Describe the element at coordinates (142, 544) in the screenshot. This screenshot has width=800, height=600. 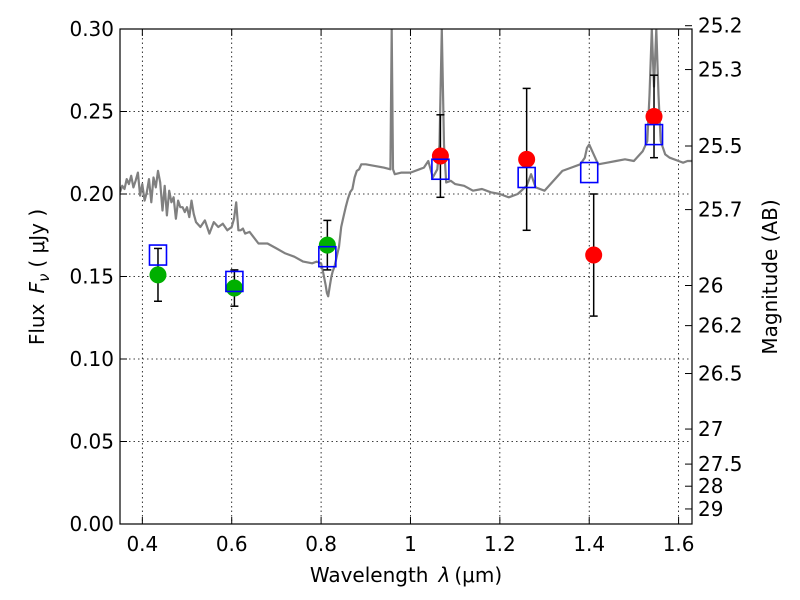
I see `x-tick-label: 0.4` at that location.